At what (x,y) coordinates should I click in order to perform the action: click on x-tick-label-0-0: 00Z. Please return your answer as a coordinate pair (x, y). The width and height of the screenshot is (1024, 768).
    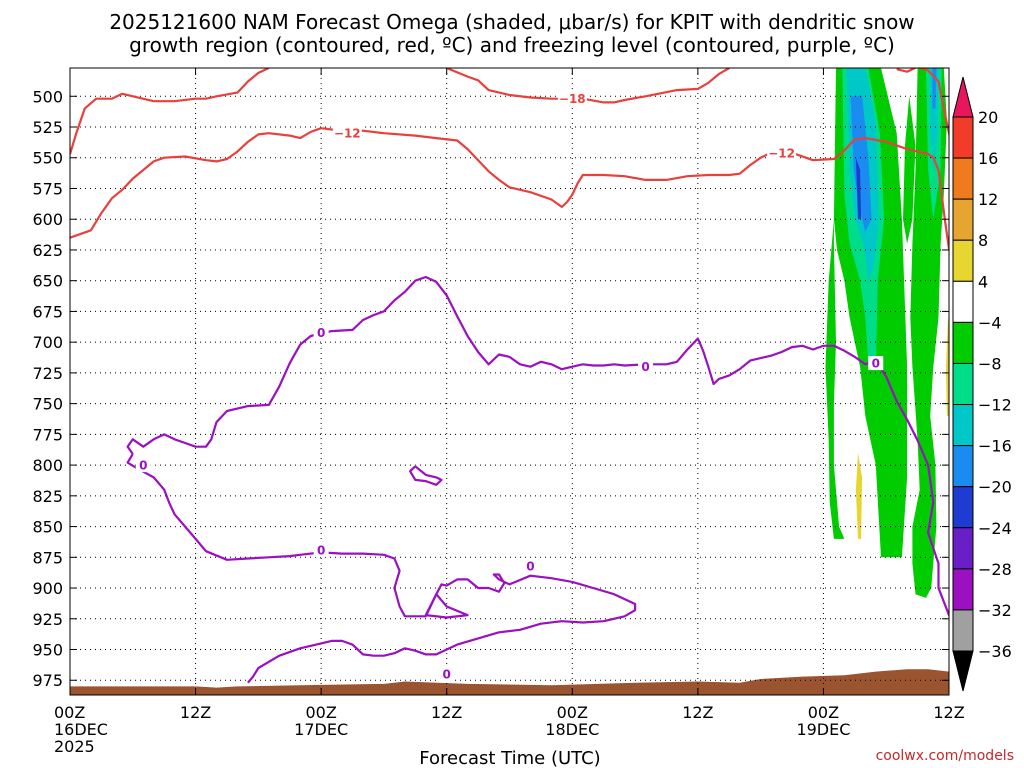
    Looking at the image, I should click on (69, 712).